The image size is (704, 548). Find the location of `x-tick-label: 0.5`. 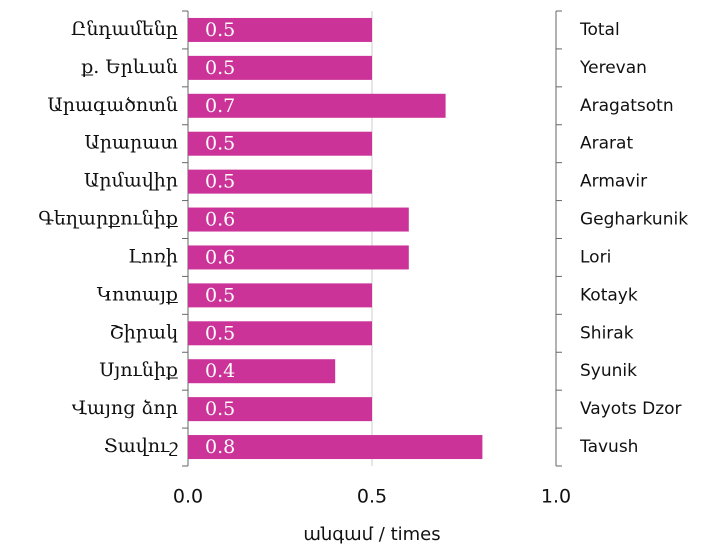

x-tick-label: 0.5 is located at coordinates (372, 497).